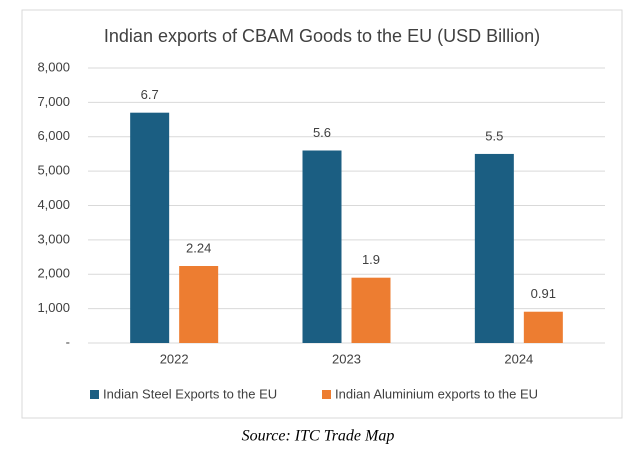 The height and width of the screenshot is (452, 635). Describe the element at coordinates (53, 135) in the screenshot. I see `y-tick-label: 6,000` at that location.